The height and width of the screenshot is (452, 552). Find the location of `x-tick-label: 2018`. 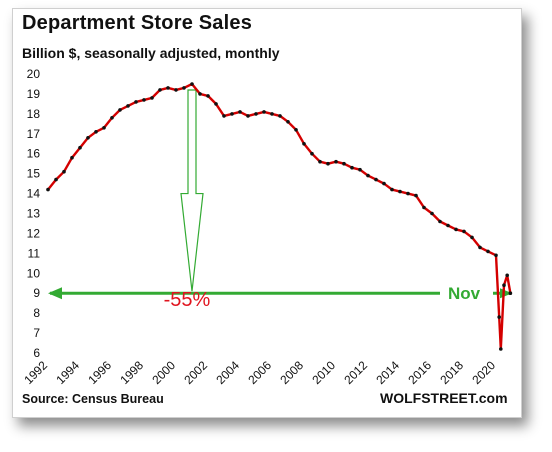

x-tick-label: 2018 is located at coordinates (451, 372).